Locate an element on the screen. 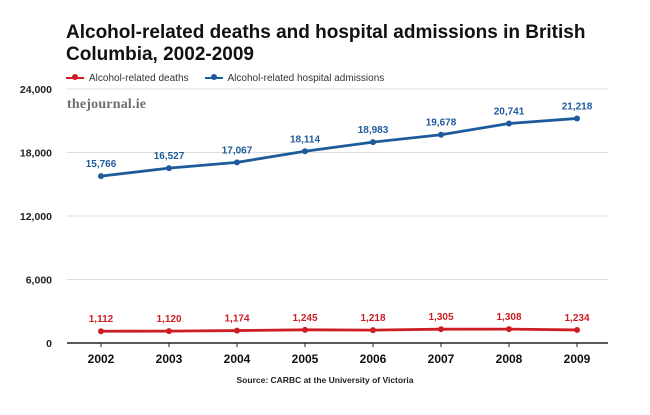  admissions-data-label: 15,766 is located at coordinates (101, 164).